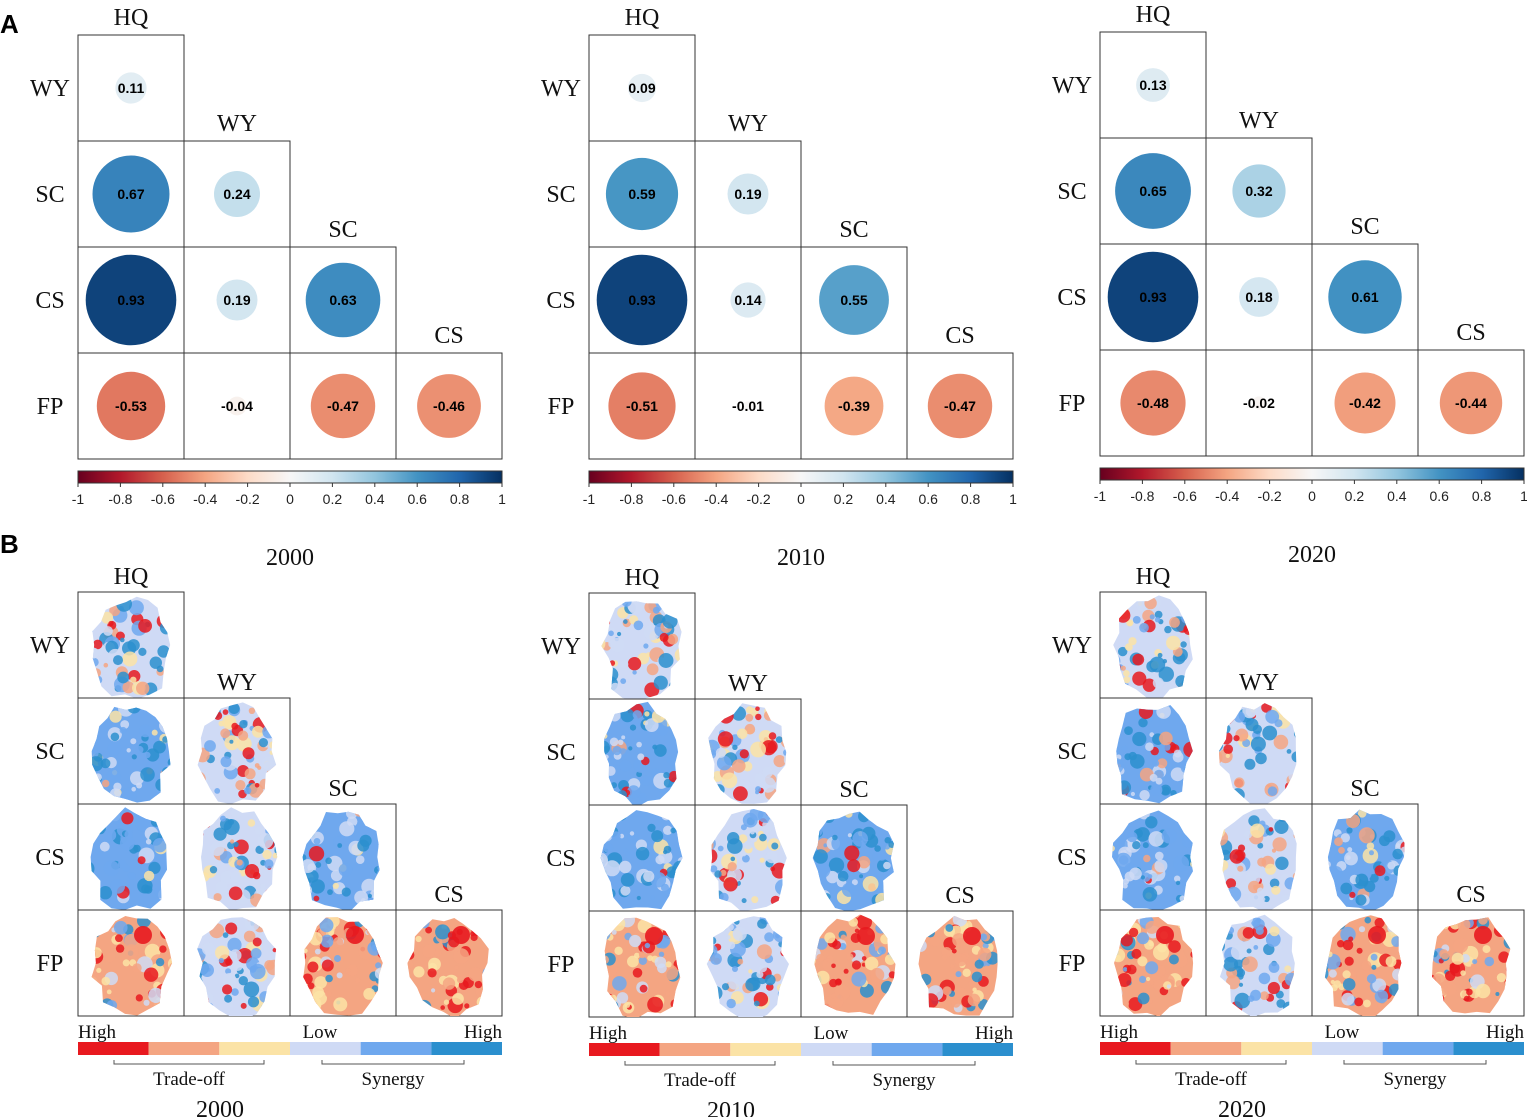 The image size is (1527, 1117). What do you see at coordinates (163, 499) in the screenshot?
I see `colorbar-tick-label: -0.6` at bounding box center [163, 499].